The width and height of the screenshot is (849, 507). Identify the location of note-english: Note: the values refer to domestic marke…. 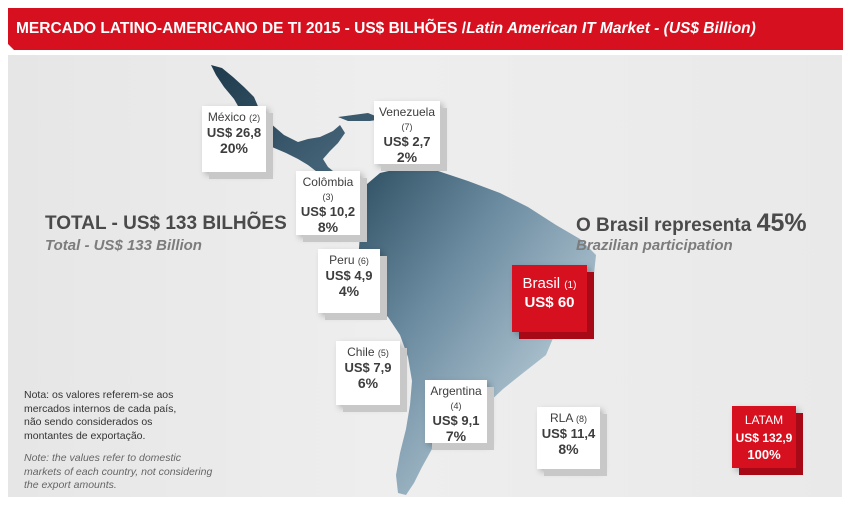
(118, 471).